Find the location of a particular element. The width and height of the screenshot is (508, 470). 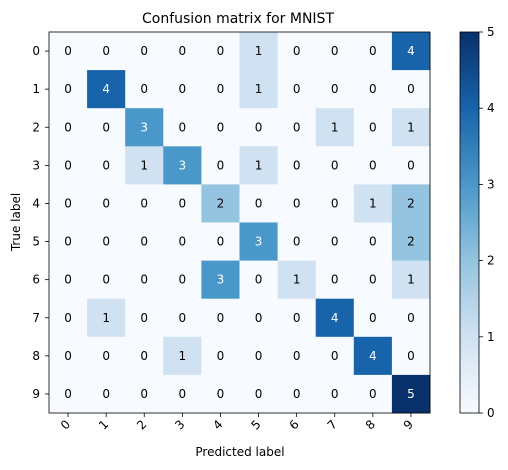

heatmap-cell-r5-c2 is located at coordinates (144, 241).